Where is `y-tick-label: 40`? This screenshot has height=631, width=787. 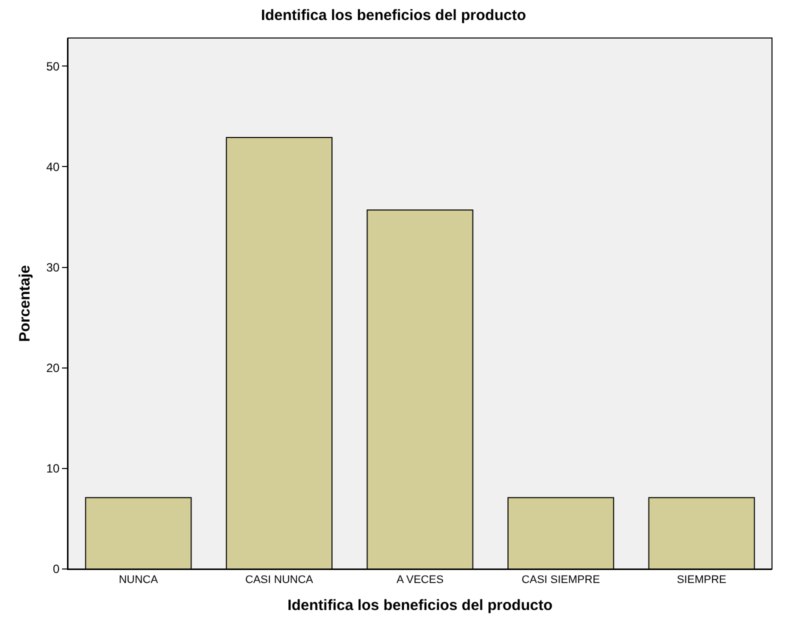
y-tick-label: 40 is located at coordinates (53, 167).